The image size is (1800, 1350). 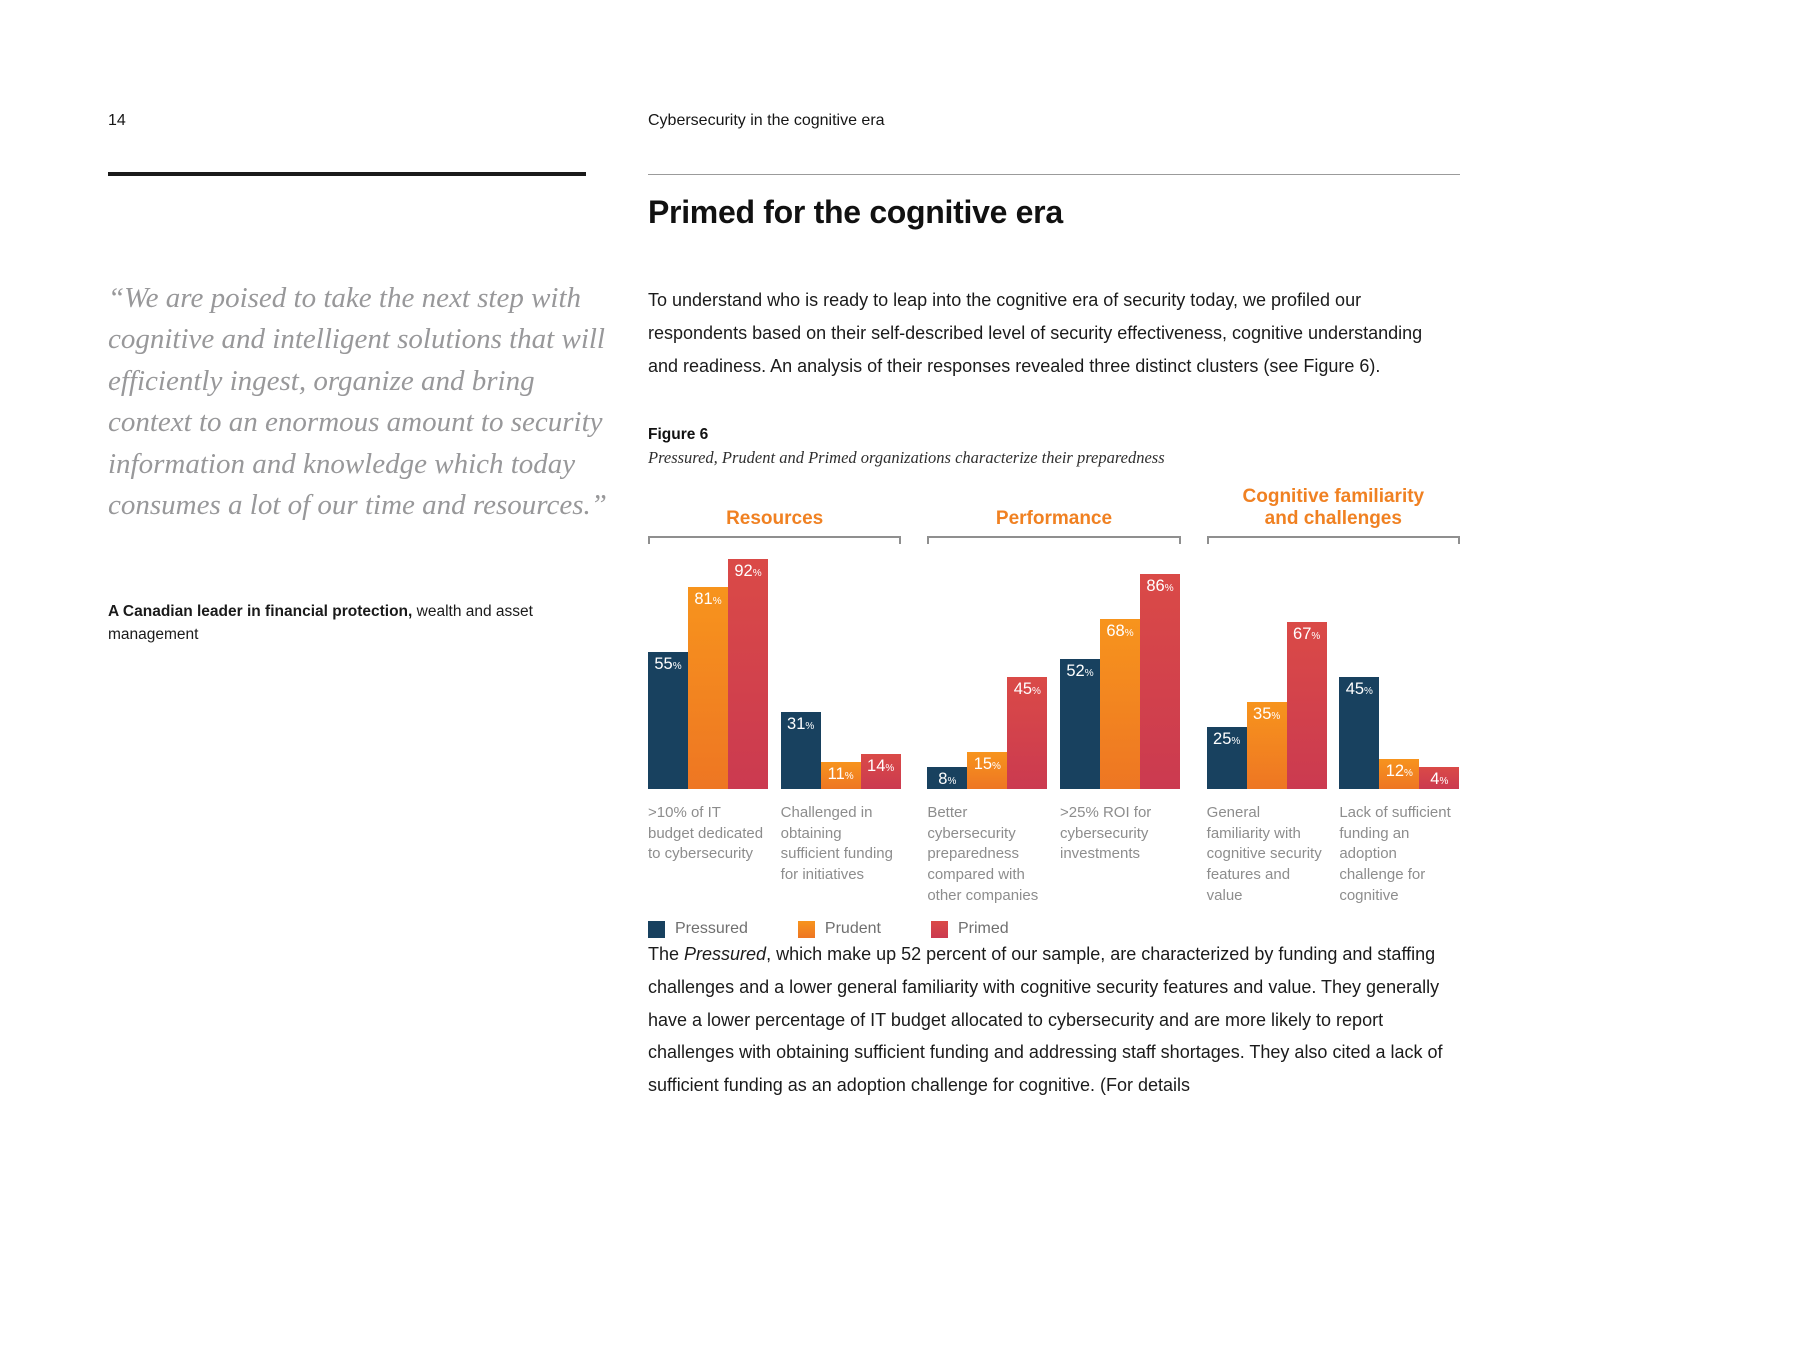 I want to click on bar-value-label: 11%, so click(x=840, y=773).